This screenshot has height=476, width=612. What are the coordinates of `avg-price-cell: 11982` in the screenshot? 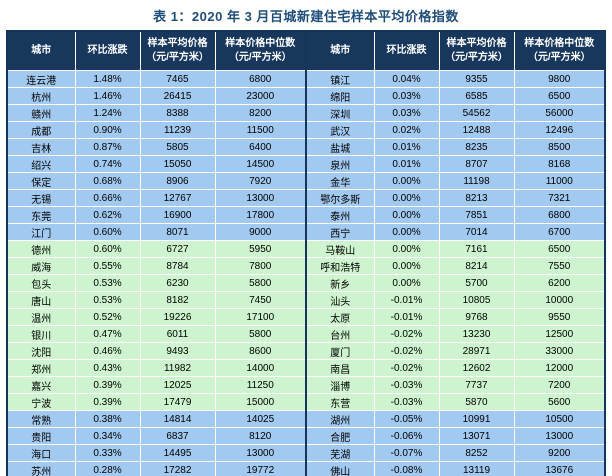 It's located at (178, 368).